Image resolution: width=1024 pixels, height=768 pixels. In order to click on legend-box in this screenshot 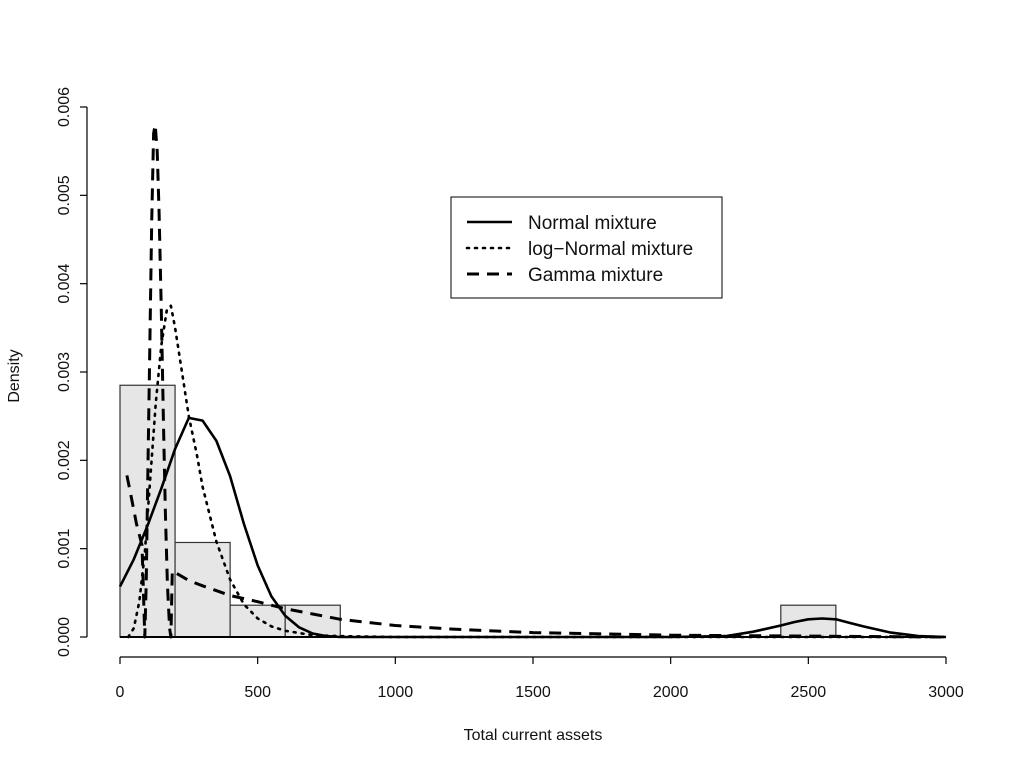, I will do `click(586, 247)`.